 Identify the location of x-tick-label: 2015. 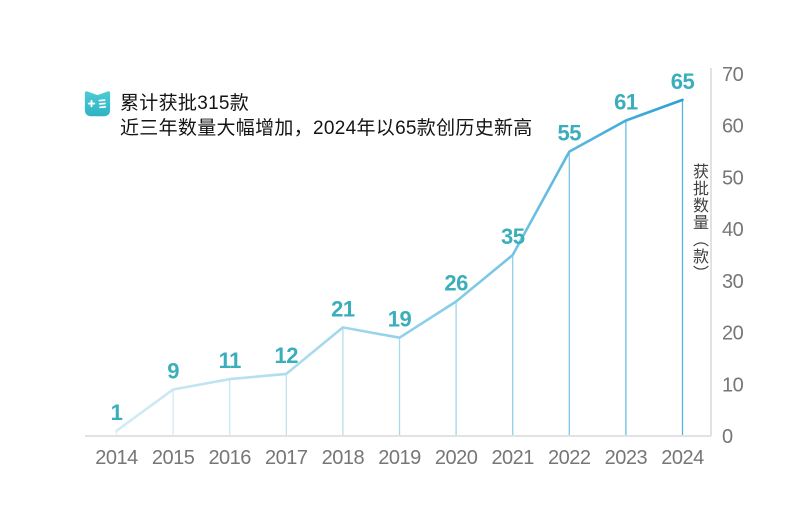
(173, 458).